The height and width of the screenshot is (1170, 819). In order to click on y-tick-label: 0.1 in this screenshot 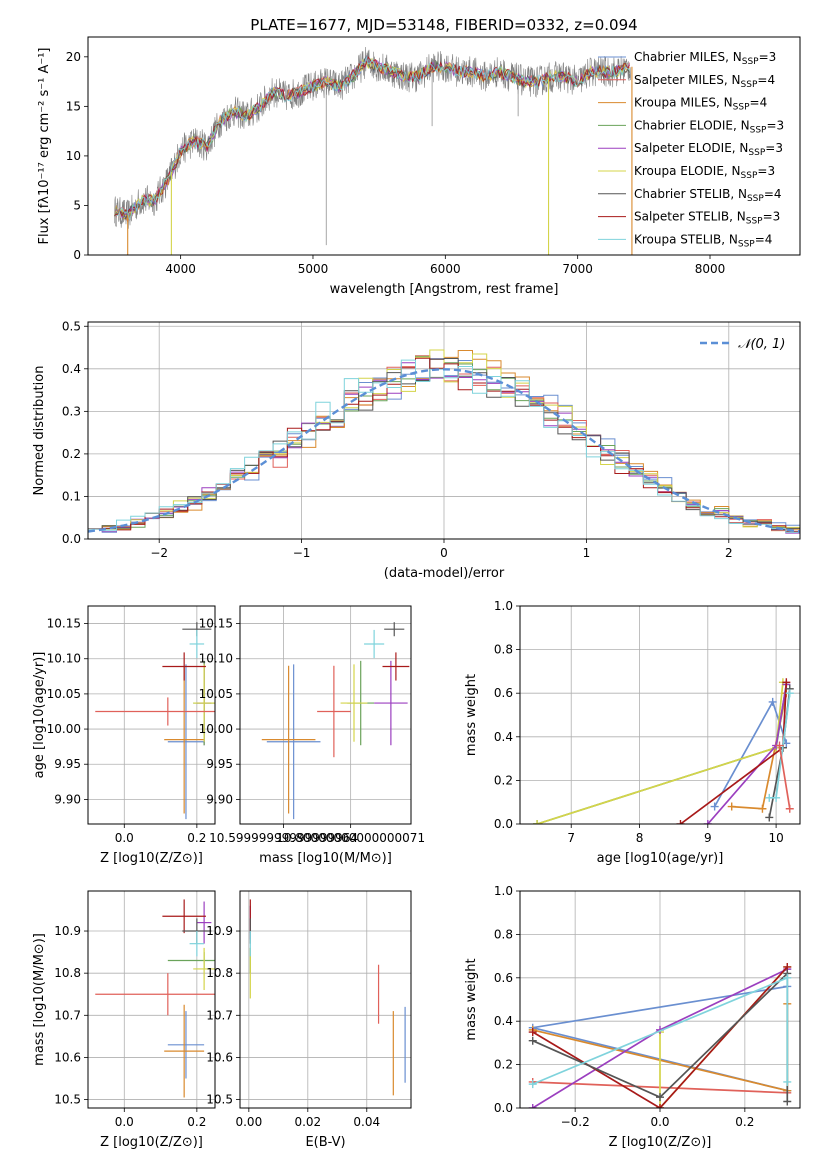, I will do `click(71, 496)`.